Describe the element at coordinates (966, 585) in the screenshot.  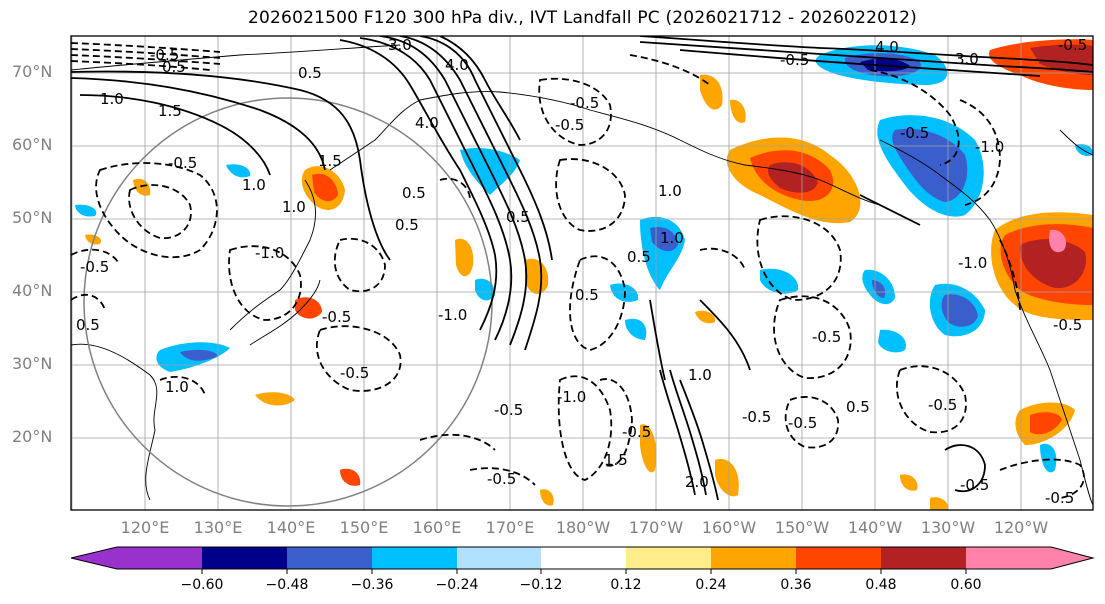
I see `colorbar-label: 0.60` at that location.